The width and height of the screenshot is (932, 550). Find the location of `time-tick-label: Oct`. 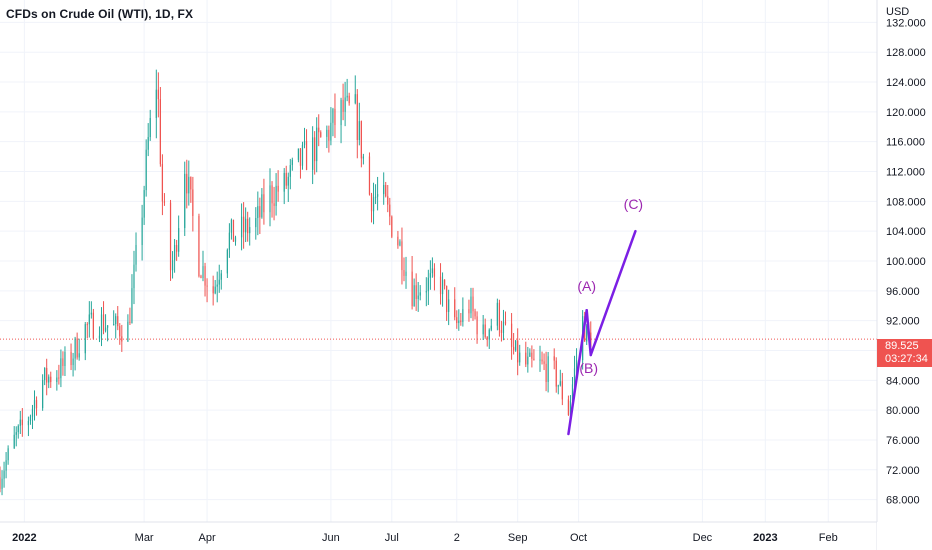

time-tick-label: Oct is located at coordinates (578, 538).